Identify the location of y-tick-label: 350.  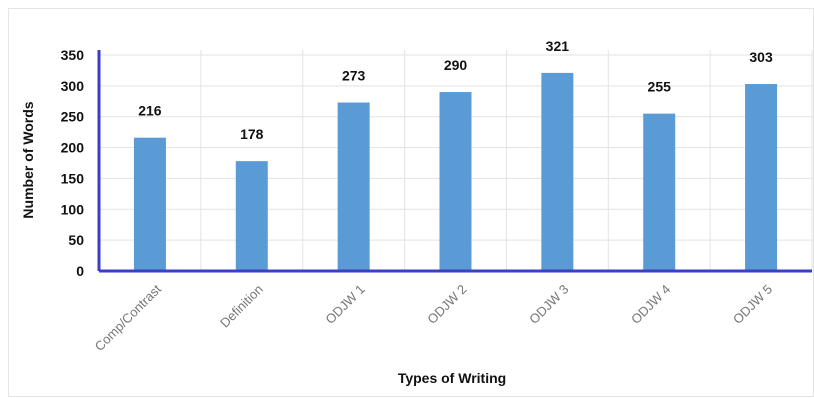
(73, 55).